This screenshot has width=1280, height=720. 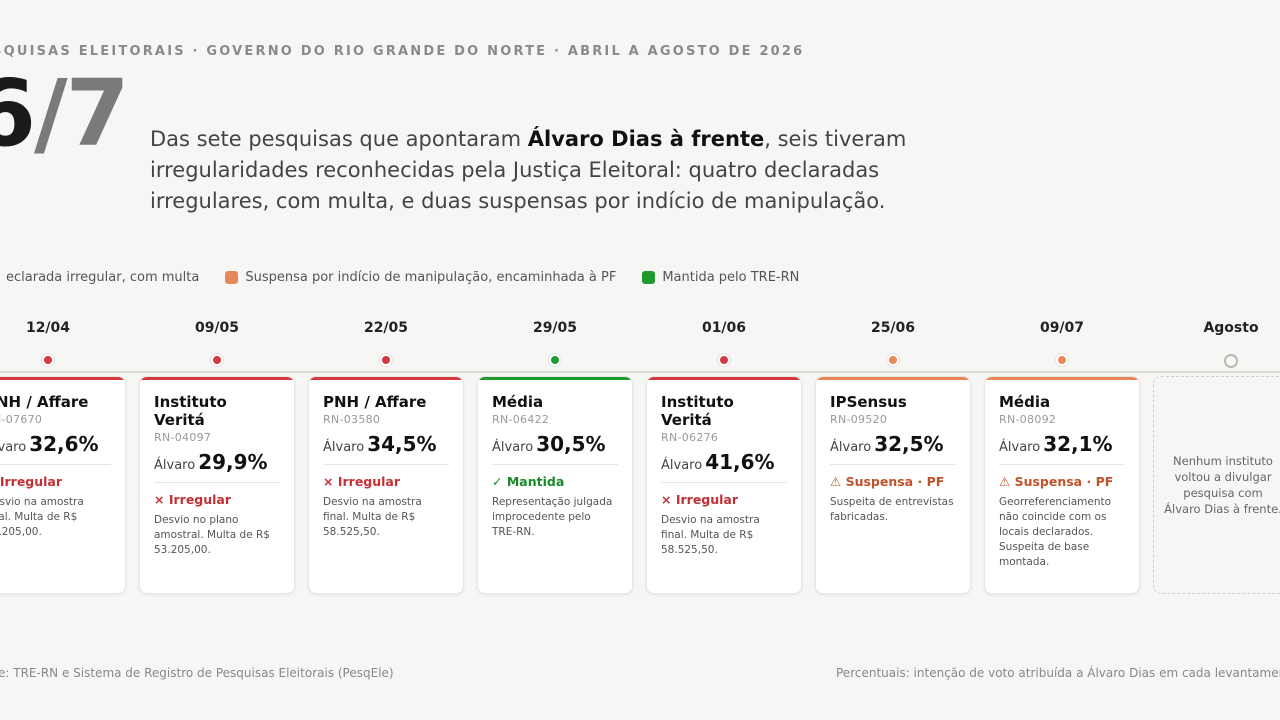 I want to click on vote-share: Álvaro 32,5%, so click(x=893, y=444).